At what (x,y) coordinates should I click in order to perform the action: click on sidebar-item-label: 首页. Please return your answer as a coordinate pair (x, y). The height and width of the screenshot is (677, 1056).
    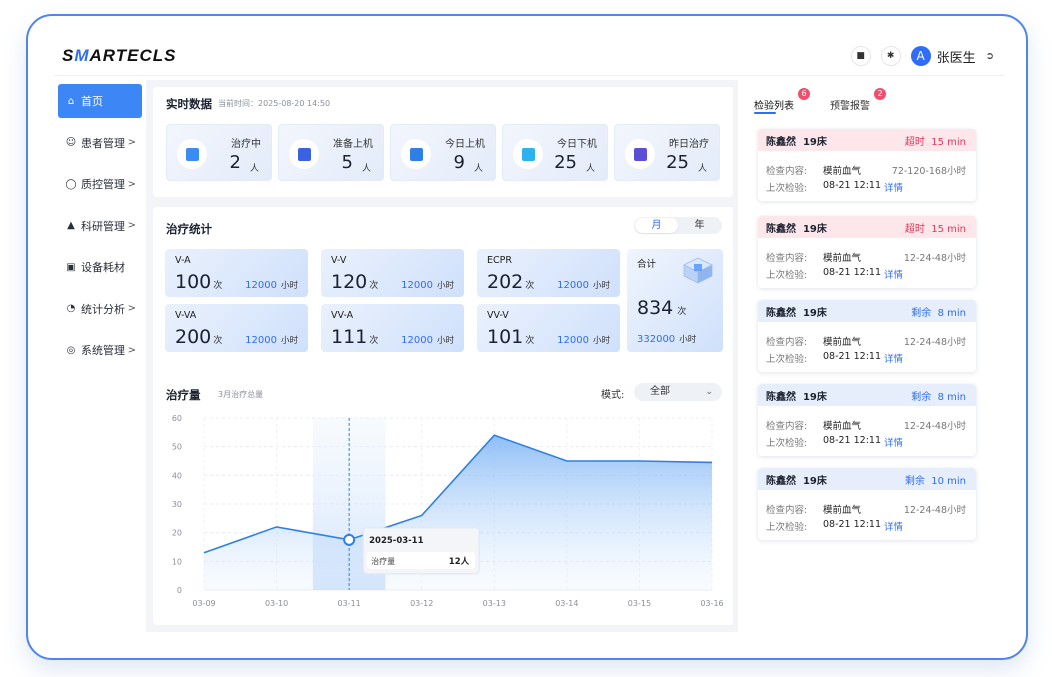
    Looking at the image, I should click on (92, 101).